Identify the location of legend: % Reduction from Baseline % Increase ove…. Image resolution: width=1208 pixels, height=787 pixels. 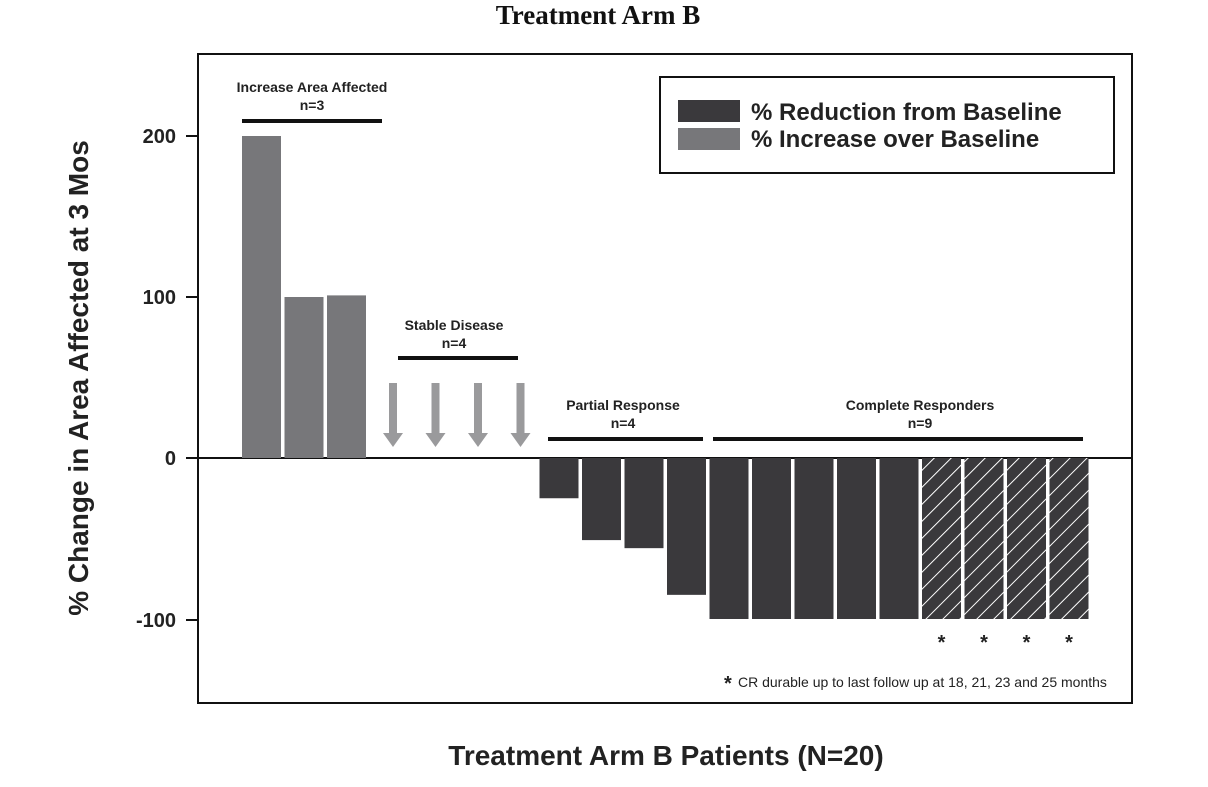
(887, 125).